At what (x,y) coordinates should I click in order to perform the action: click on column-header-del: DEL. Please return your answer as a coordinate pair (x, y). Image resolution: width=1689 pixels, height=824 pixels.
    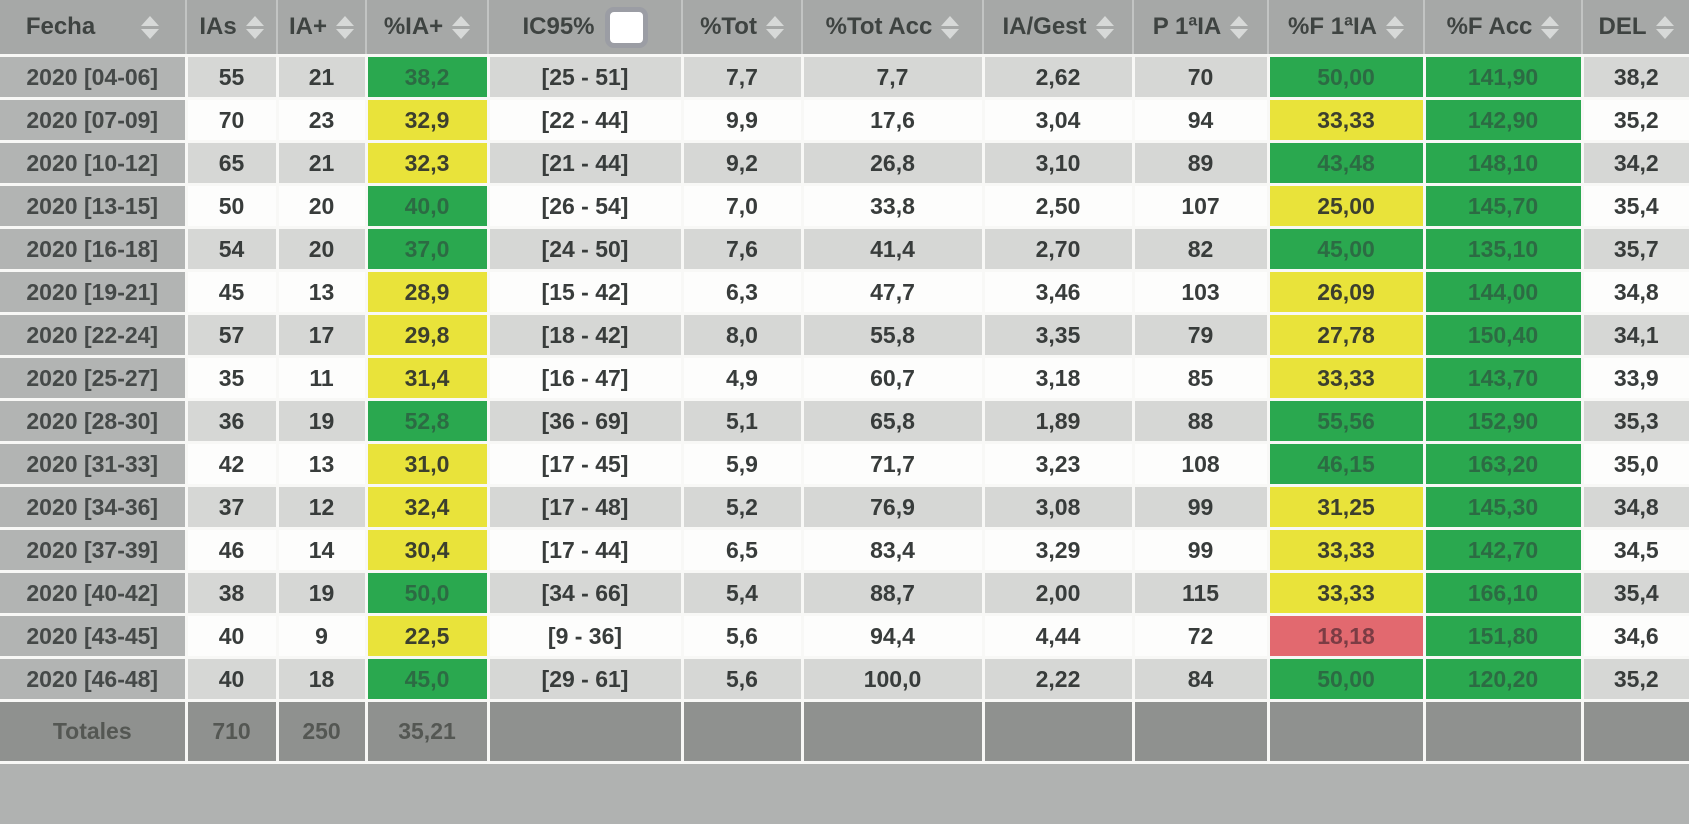
    Looking at the image, I should click on (1635, 28).